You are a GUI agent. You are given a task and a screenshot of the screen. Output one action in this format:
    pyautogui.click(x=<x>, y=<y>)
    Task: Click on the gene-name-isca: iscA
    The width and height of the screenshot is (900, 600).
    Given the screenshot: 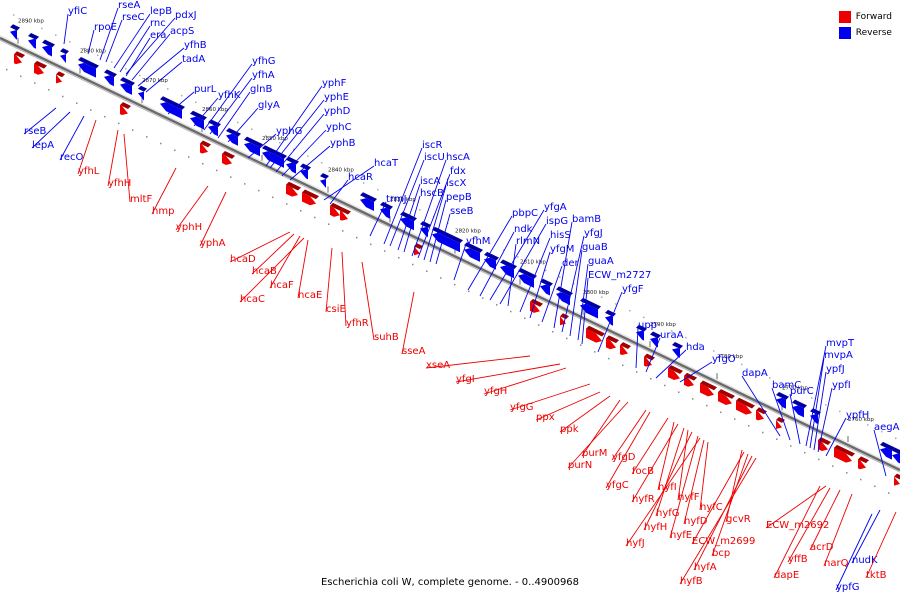 What is the action you would take?
    pyautogui.click(x=430, y=181)
    